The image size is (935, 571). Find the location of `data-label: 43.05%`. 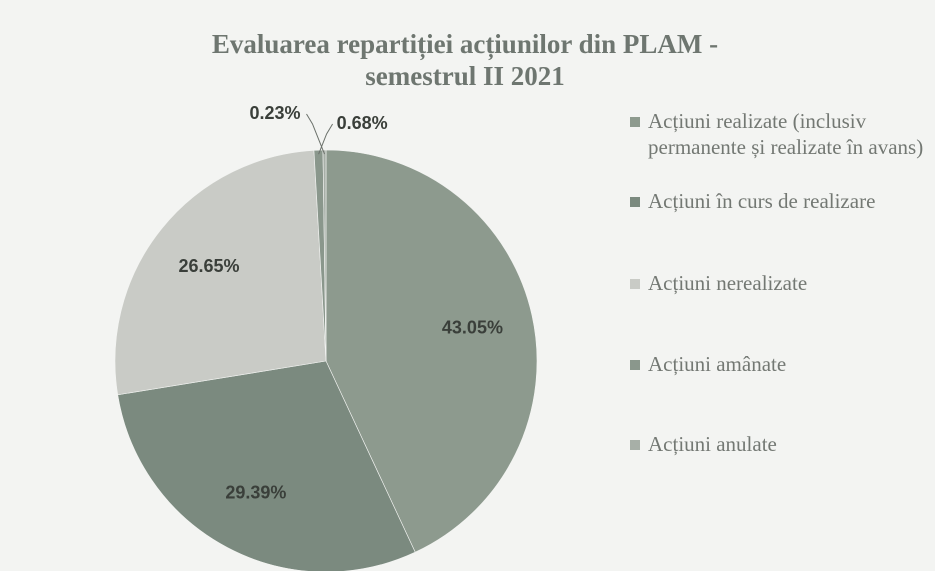

data-label: 43.05% is located at coordinates (472, 327).